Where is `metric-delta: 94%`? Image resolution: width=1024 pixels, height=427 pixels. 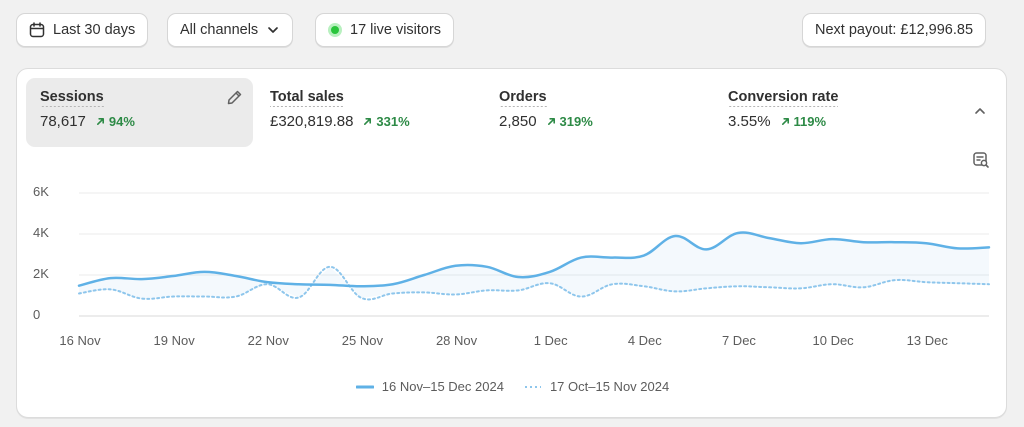
metric-delta: 94% is located at coordinates (115, 121).